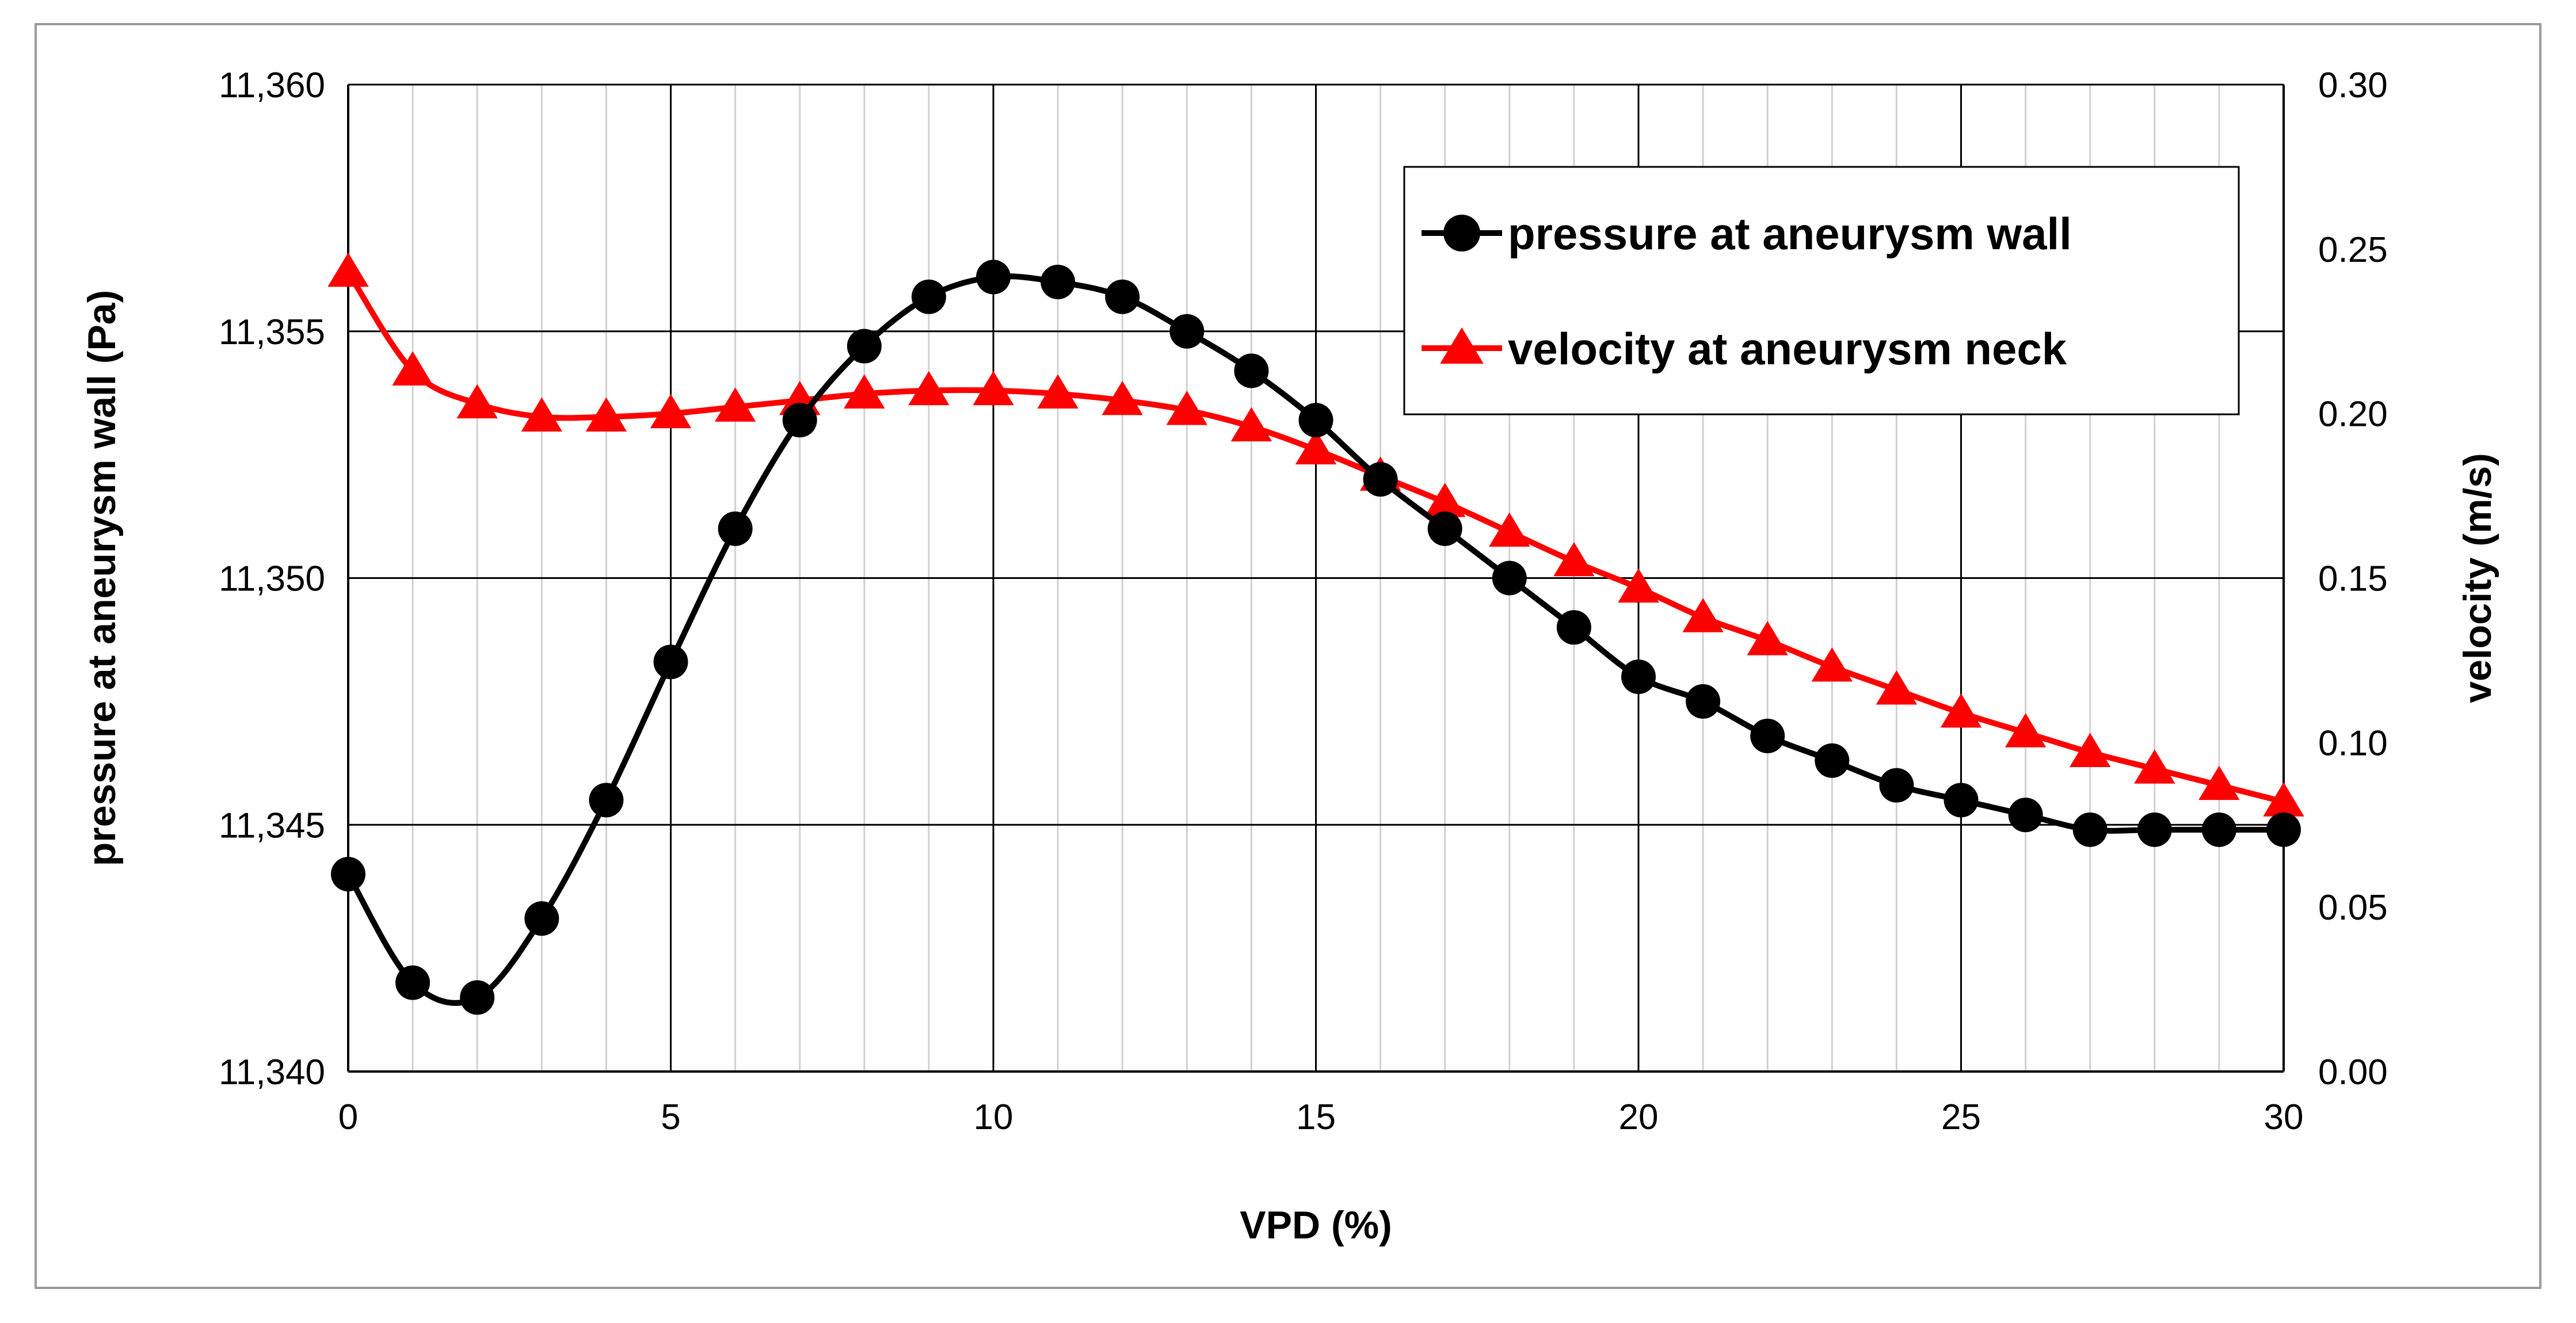 The image size is (2576, 1323). I want to click on y-left-tick-label: 11,340, so click(272, 1072).